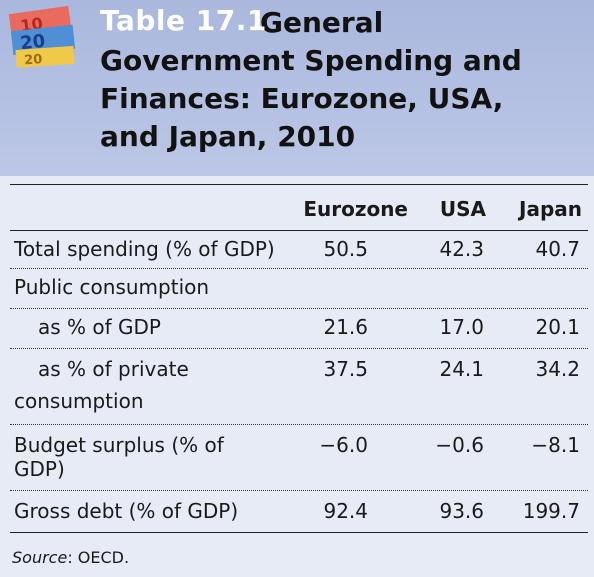 The height and width of the screenshot is (577, 594). Describe the element at coordinates (79, 401) in the screenshot. I see `row-label-pct-private-line-2: consumption` at that location.